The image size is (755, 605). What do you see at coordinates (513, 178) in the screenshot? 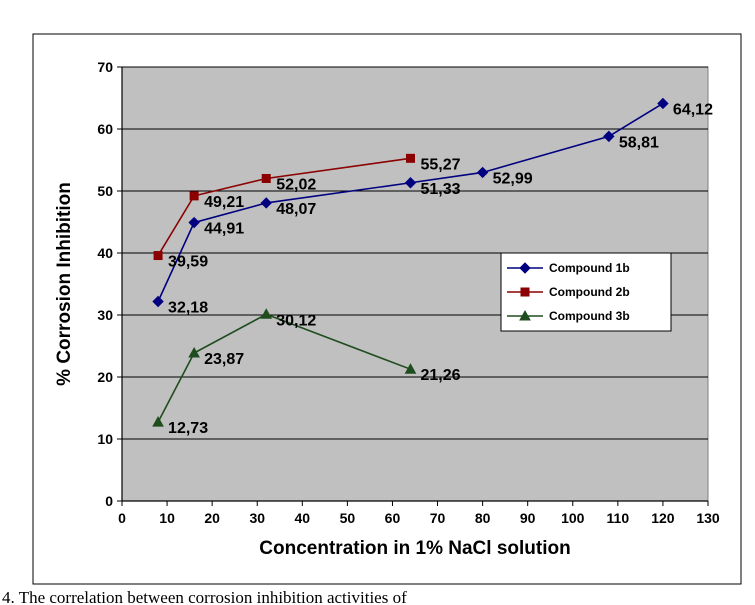
I see `data-label: 52,99` at bounding box center [513, 178].